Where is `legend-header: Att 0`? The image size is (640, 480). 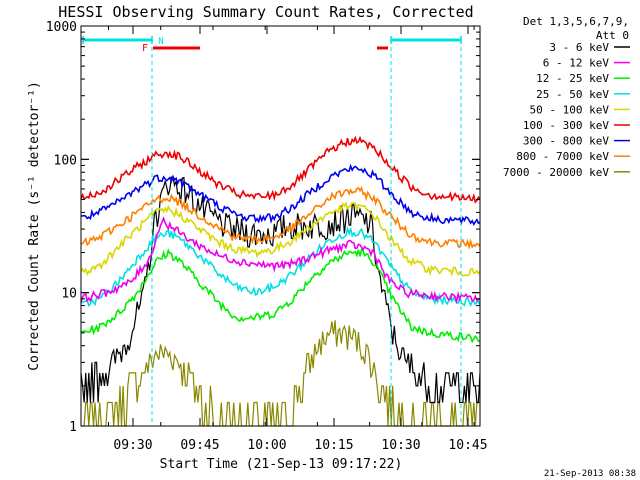
legend-header: Att 0 is located at coordinates (612, 35).